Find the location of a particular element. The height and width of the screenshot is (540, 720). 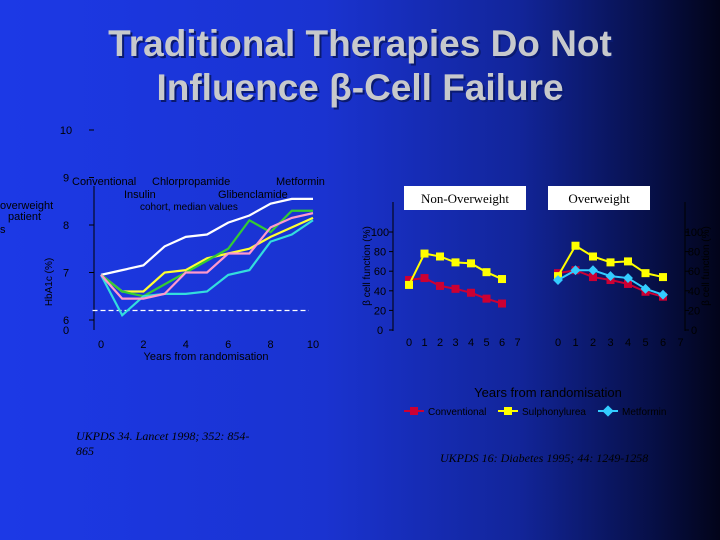

hba1c-y-tick-label: 6 is located at coordinates (66, 321).